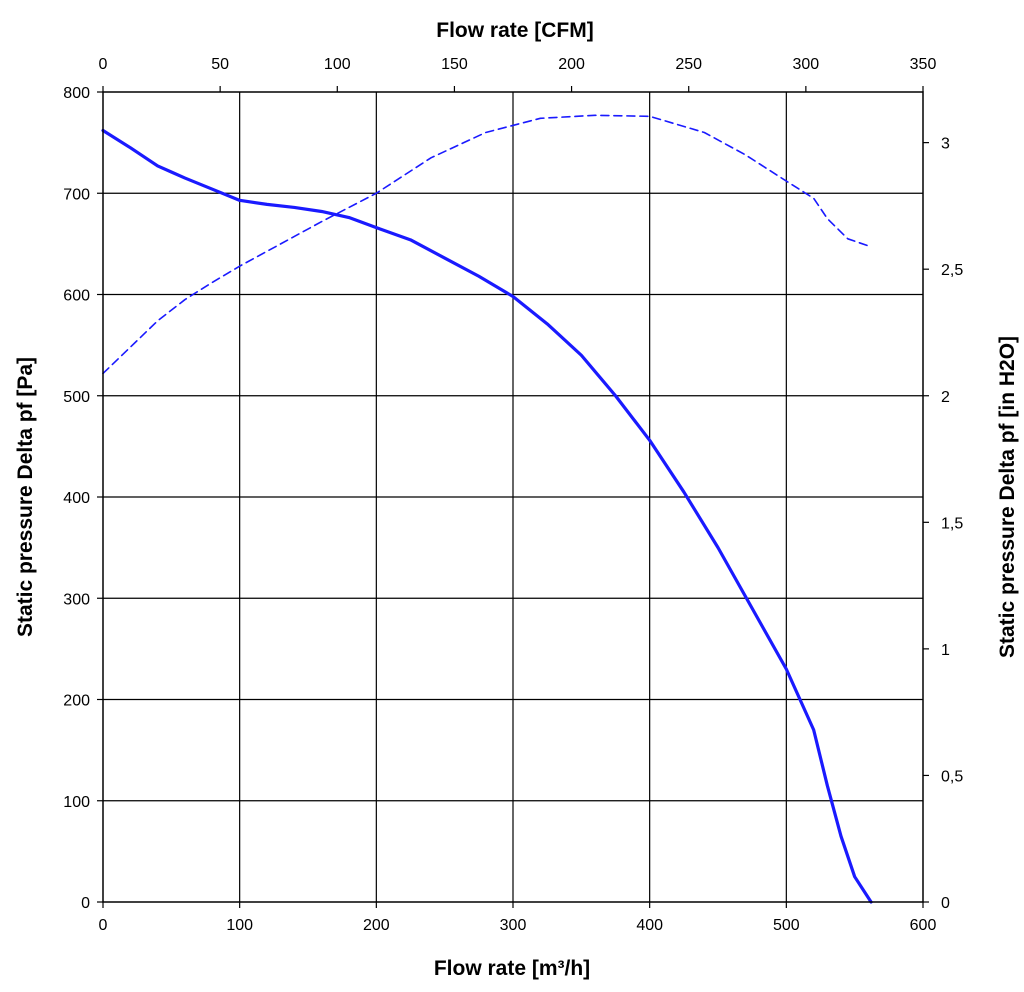  What do you see at coordinates (923, 64) in the screenshot?
I see `x2-tick-label-350: 350` at bounding box center [923, 64].